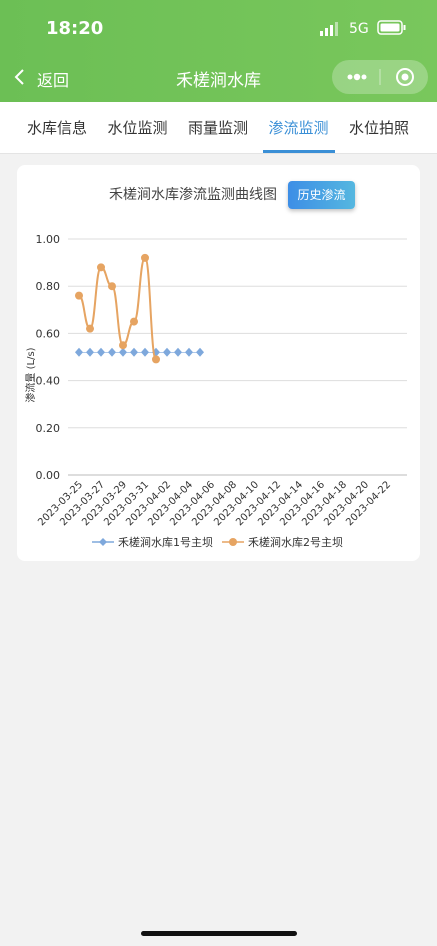 Image resolution: width=437 pixels, height=946 pixels. I want to click on capsule, so click(380, 77).